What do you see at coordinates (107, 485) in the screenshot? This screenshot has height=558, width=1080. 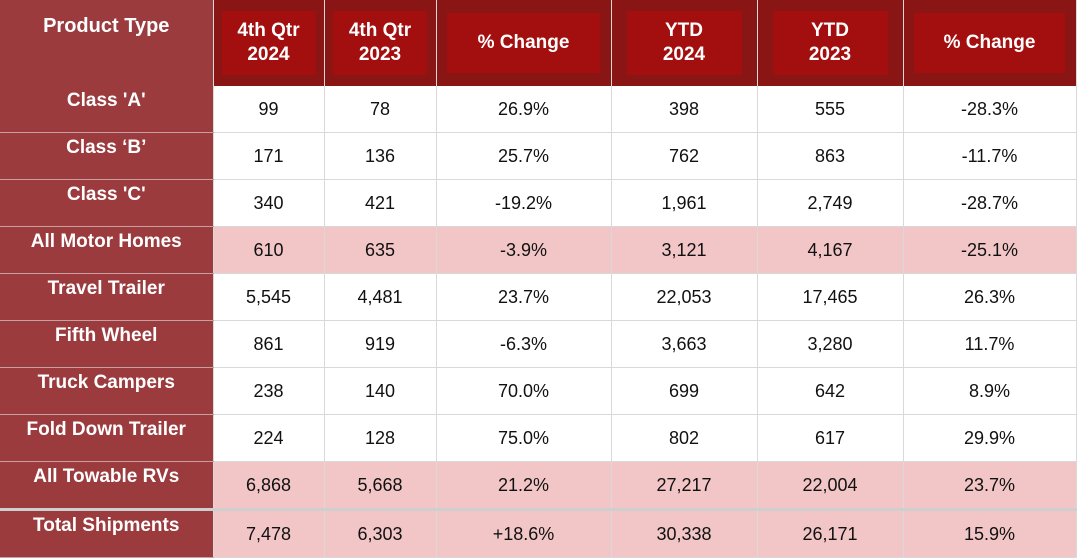 I see `row-label: All Towable RVs` at bounding box center [107, 485].